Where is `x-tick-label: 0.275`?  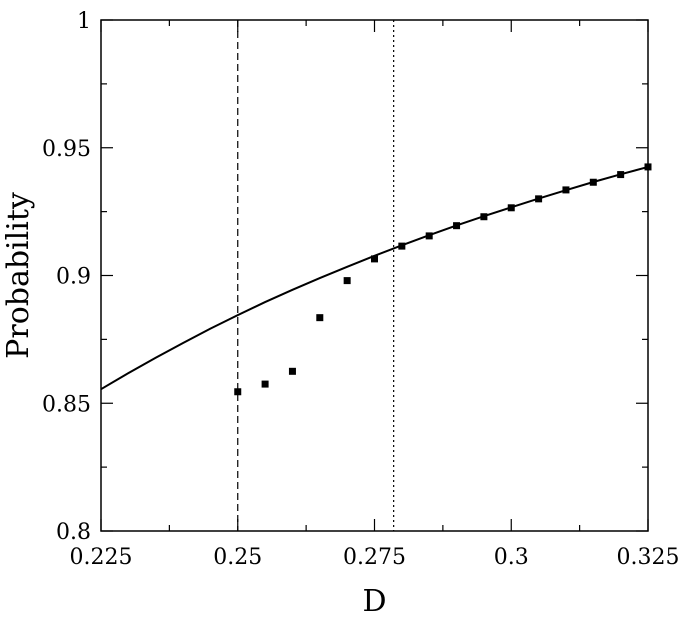
x-tick-label: 0.275 is located at coordinates (374, 557).